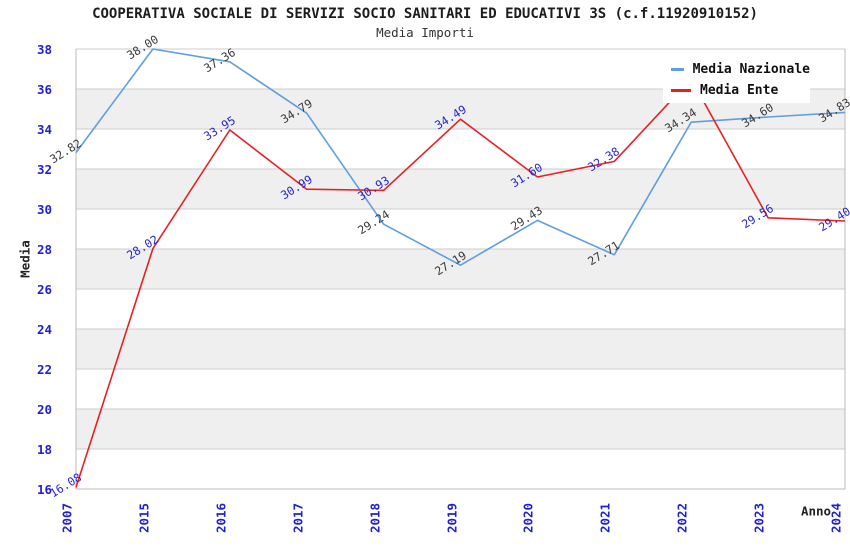 The height and width of the screenshot is (550, 850). What do you see at coordinates (677, 70) in the screenshot?
I see `nazionale-line-swatch-icon` at bounding box center [677, 70].